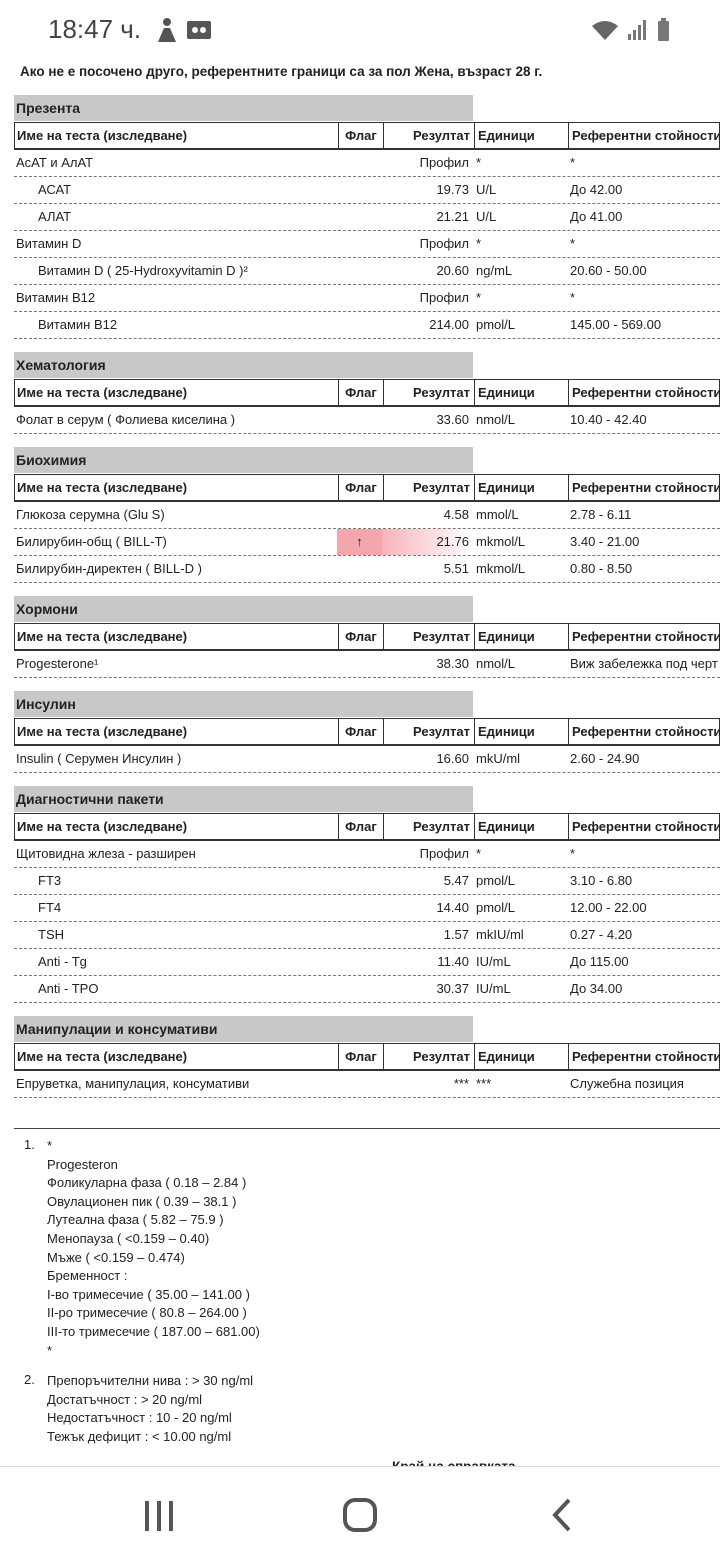 Image resolution: width=720 pixels, height=1566 pixels. What do you see at coordinates (461, 1083) in the screenshot?
I see `result-cell: ***` at bounding box center [461, 1083].